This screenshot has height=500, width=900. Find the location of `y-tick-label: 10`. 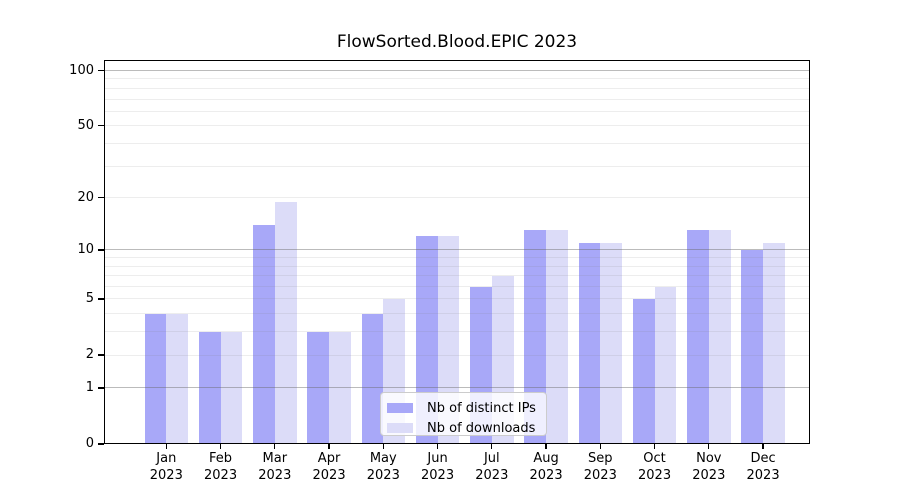

y-tick-label: 10 is located at coordinates (85, 249).